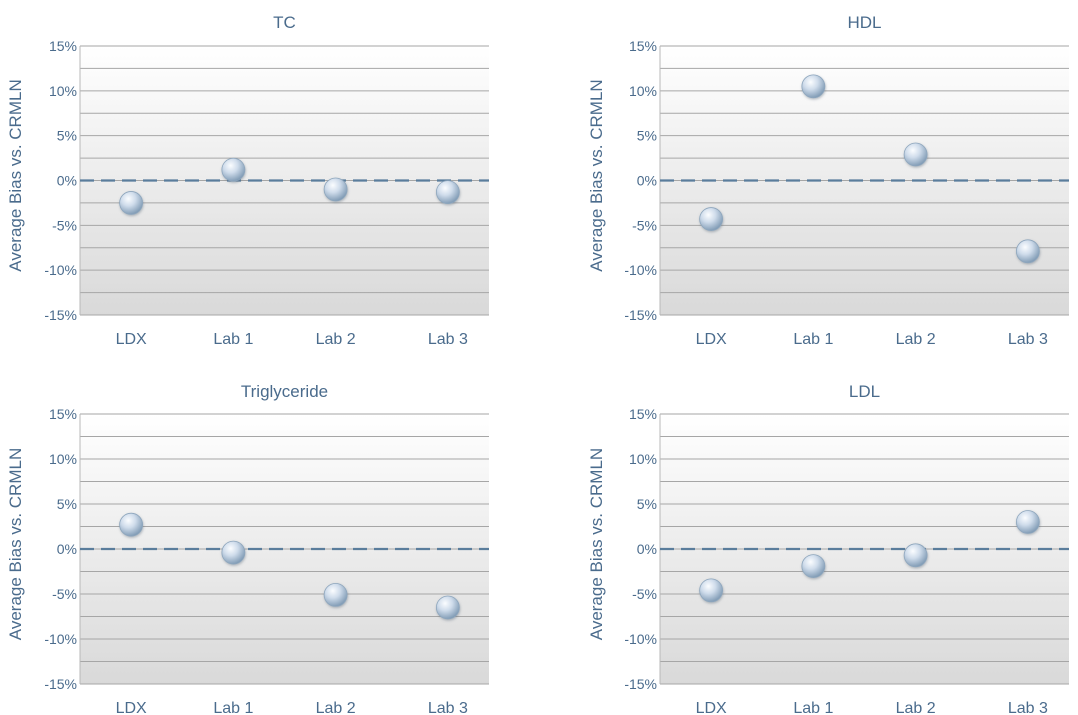 This screenshot has width=1078, height=715. Describe the element at coordinates (864, 391) in the screenshot. I see `chart-title: LDL` at that location.